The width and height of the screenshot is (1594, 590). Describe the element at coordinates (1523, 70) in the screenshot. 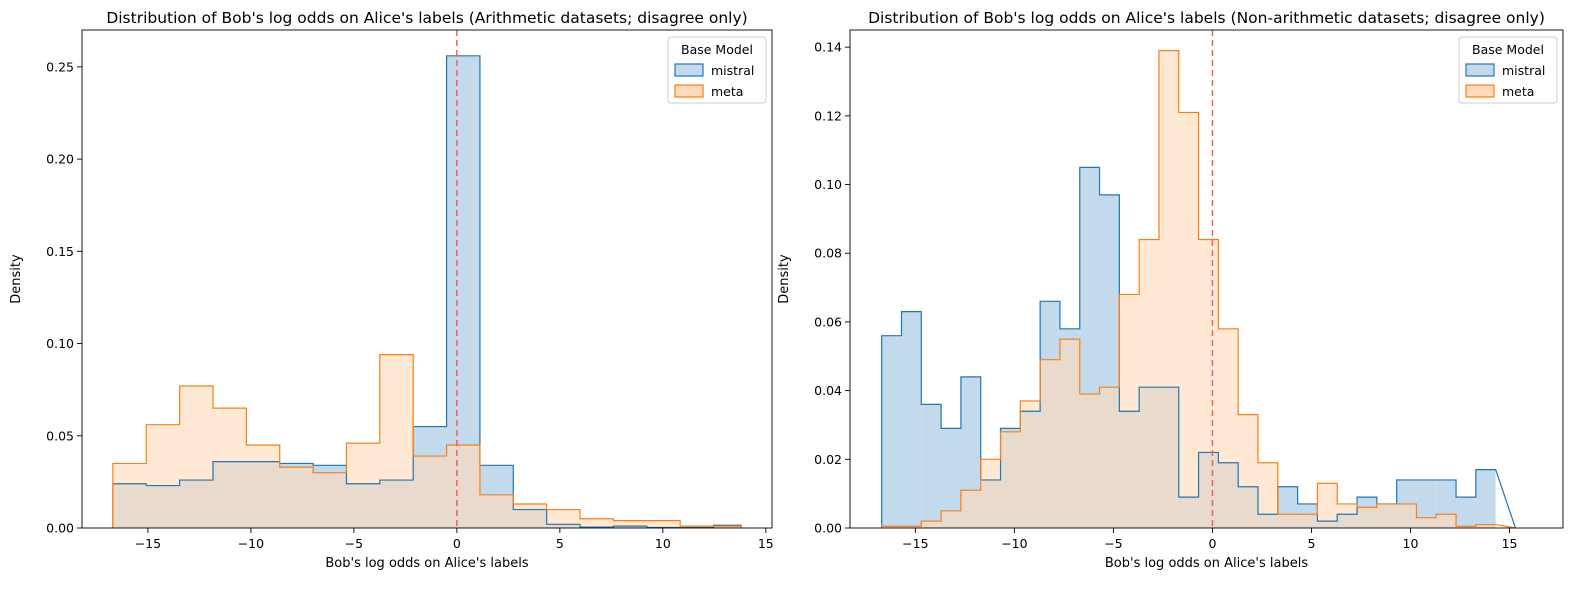

I see `legend-label-mistral: mistral` at that location.